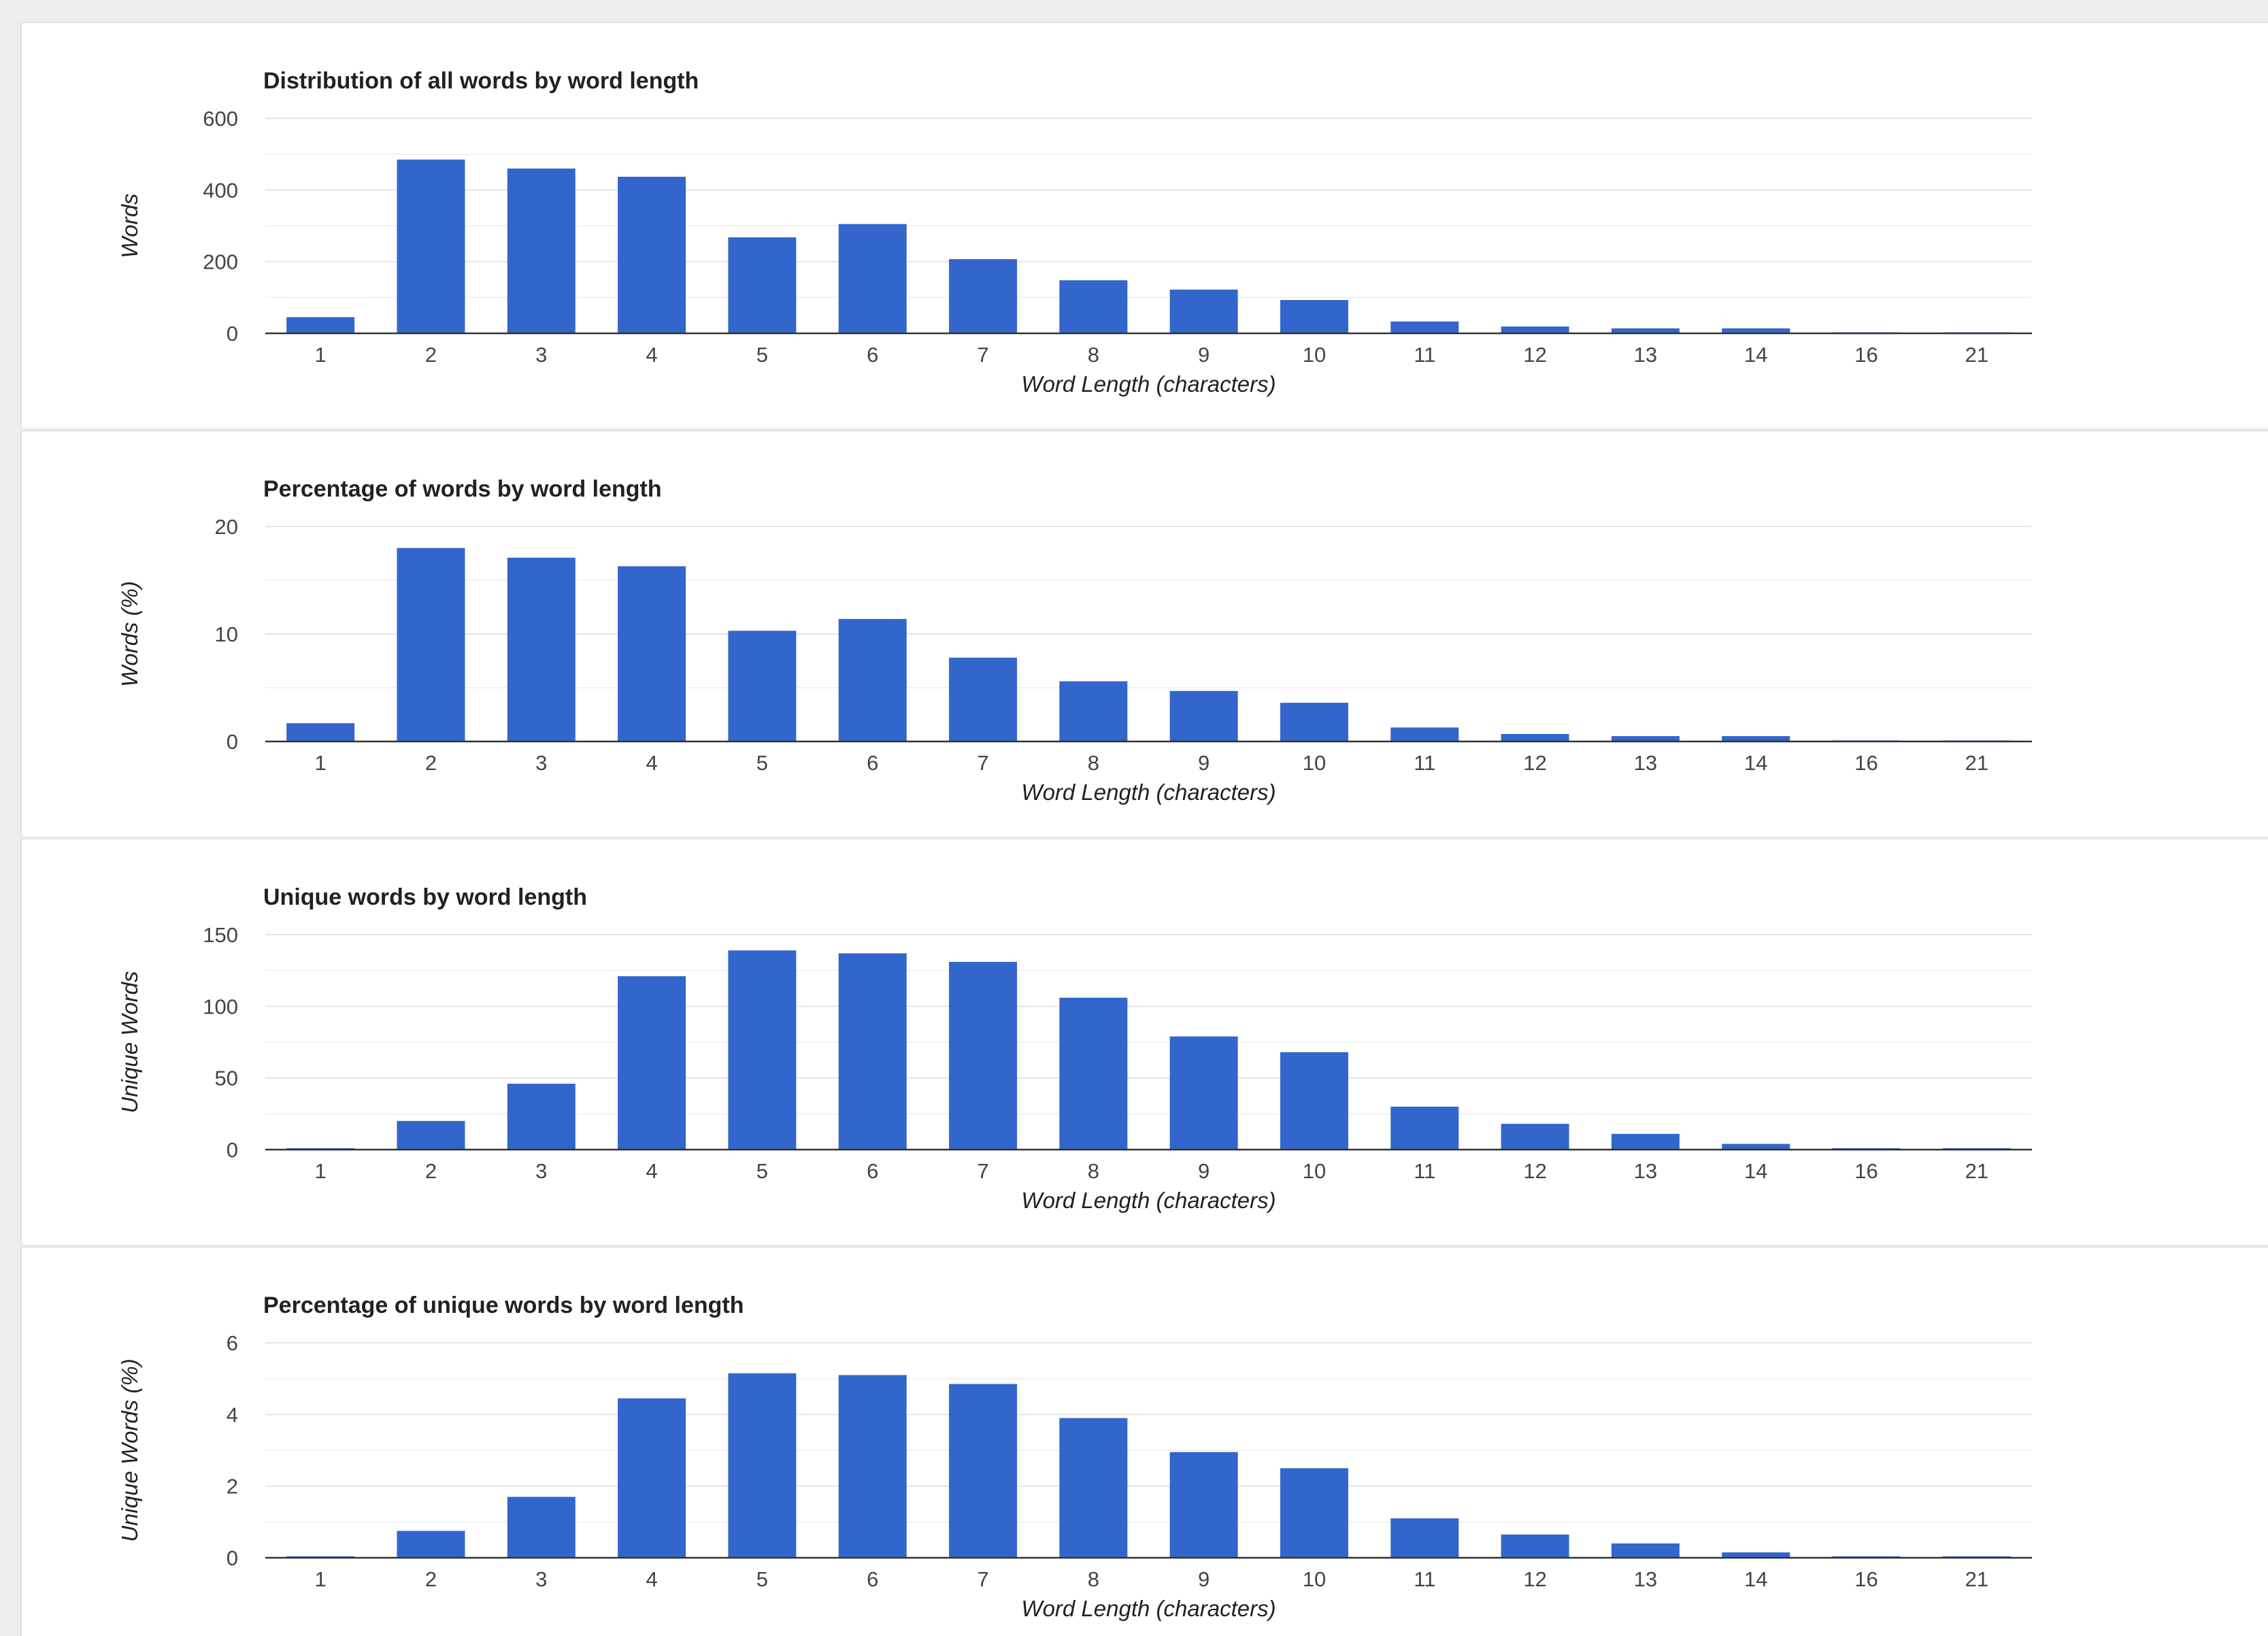  What do you see at coordinates (233, 1414) in the screenshot?
I see `y-tick-label: 4` at bounding box center [233, 1414].